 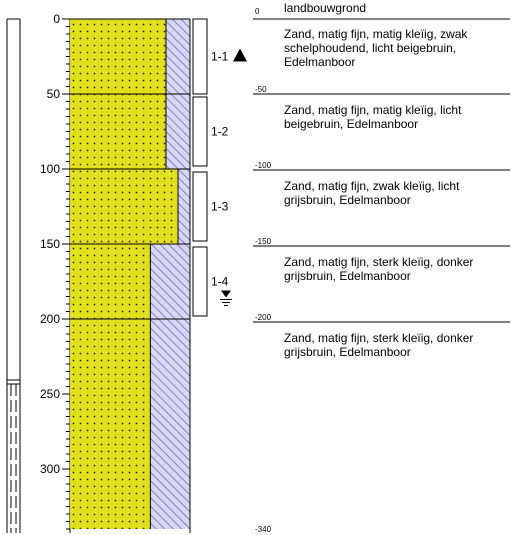 What do you see at coordinates (226, 298) in the screenshot?
I see `groundwater-level-icon` at bounding box center [226, 298].